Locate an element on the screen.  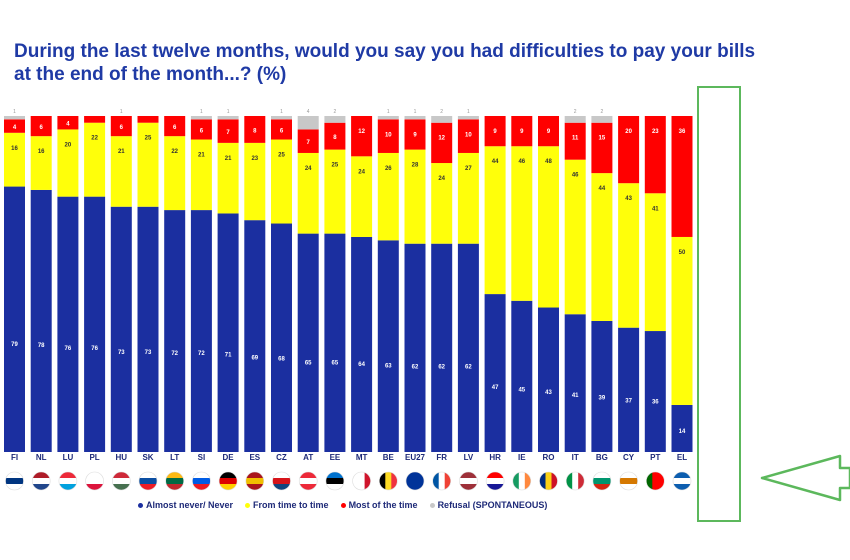
flag-icon-IT is located at coordinates (575, 481).